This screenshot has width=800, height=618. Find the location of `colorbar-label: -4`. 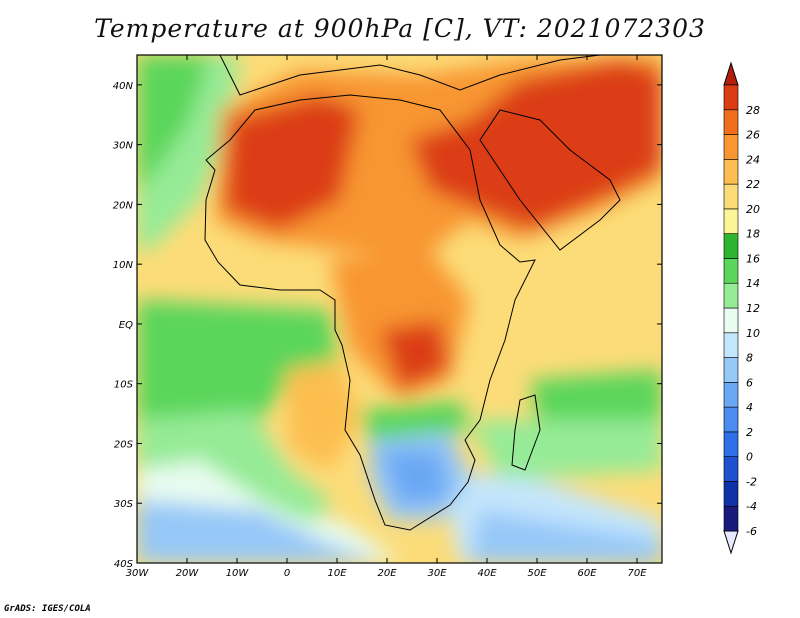

colorbar-label: -4 is located at coordinates (751, 506).